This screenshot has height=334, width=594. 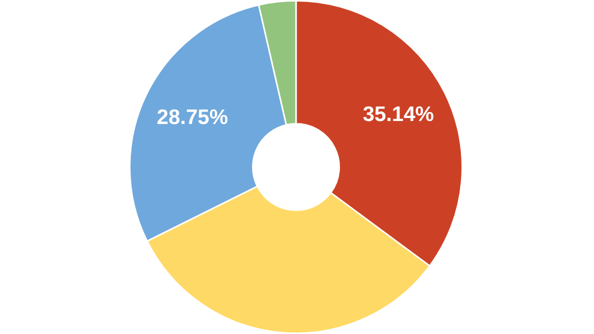 What do you see at coordinates (192, 117) in the screenshot?
I see `data-label: 28.75%` at bounding box center [192, 117].